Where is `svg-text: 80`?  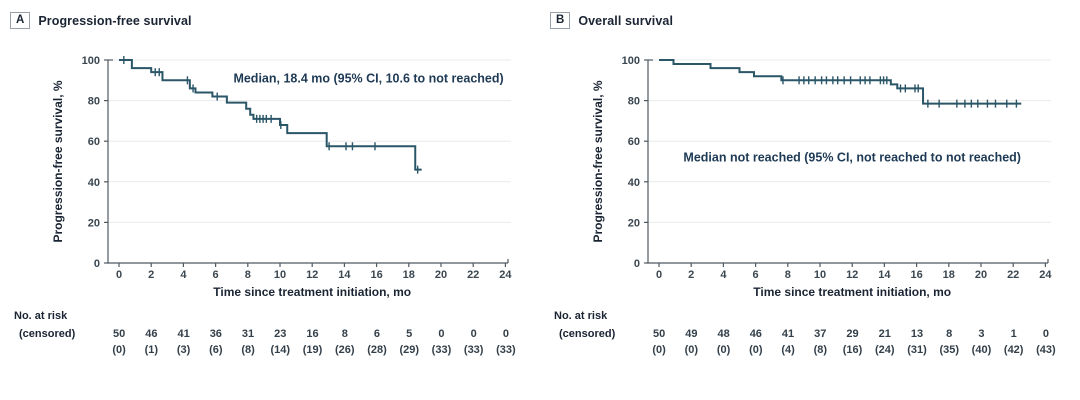
svg-text: 80 is located at coordinates (94, 102).